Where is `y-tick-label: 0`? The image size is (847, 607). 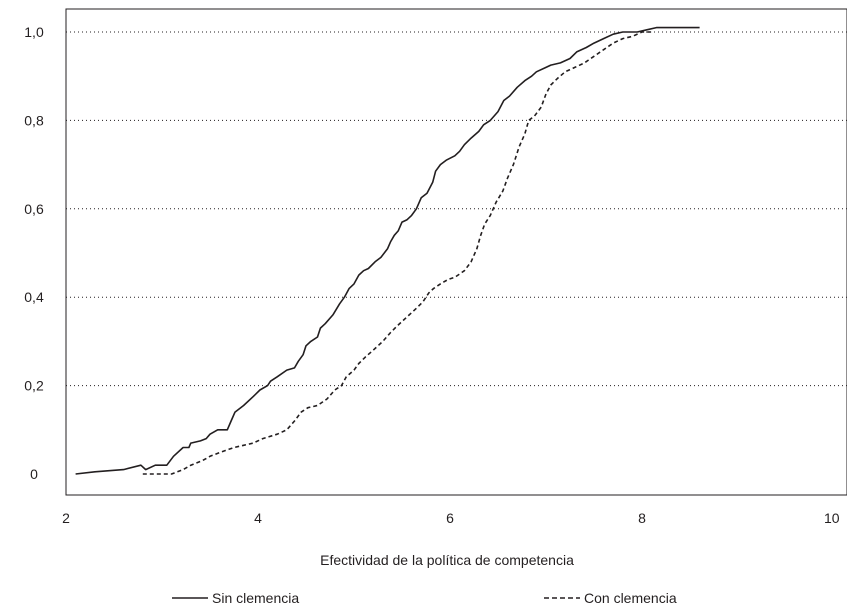
y-tick-label: 0 is located at coordinates (34, 474).